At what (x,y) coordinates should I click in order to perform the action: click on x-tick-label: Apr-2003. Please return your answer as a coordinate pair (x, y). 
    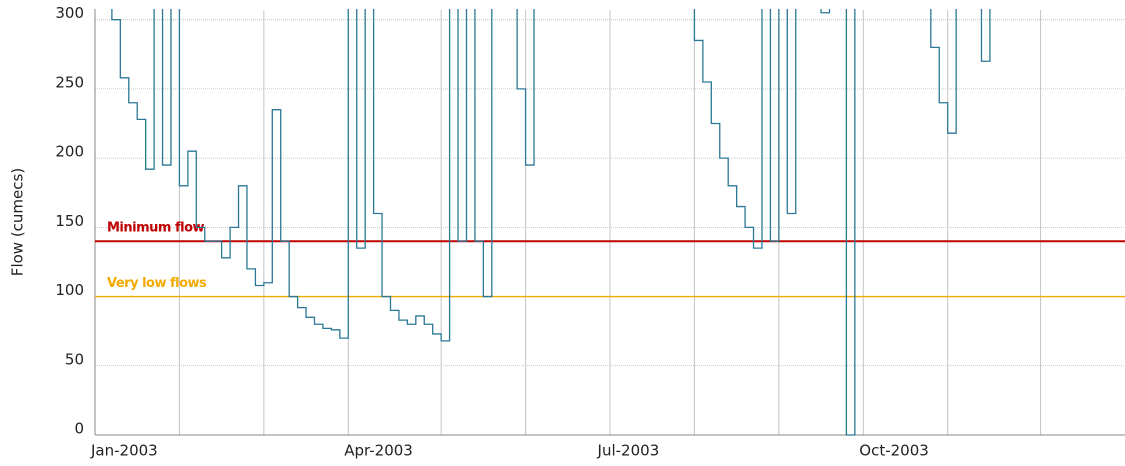
    Looking at the image, I should click on (378, 451).